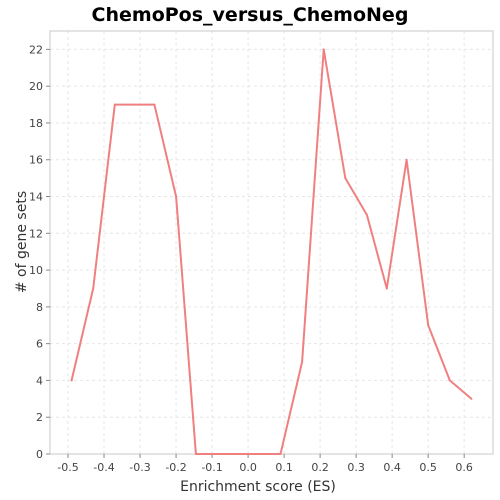 This screenshot has width=500, height=500. What do you see at coordinates (39, 344) in the screenshot?
I see `y-tick-label: 6` at bounding box center [39, 344].